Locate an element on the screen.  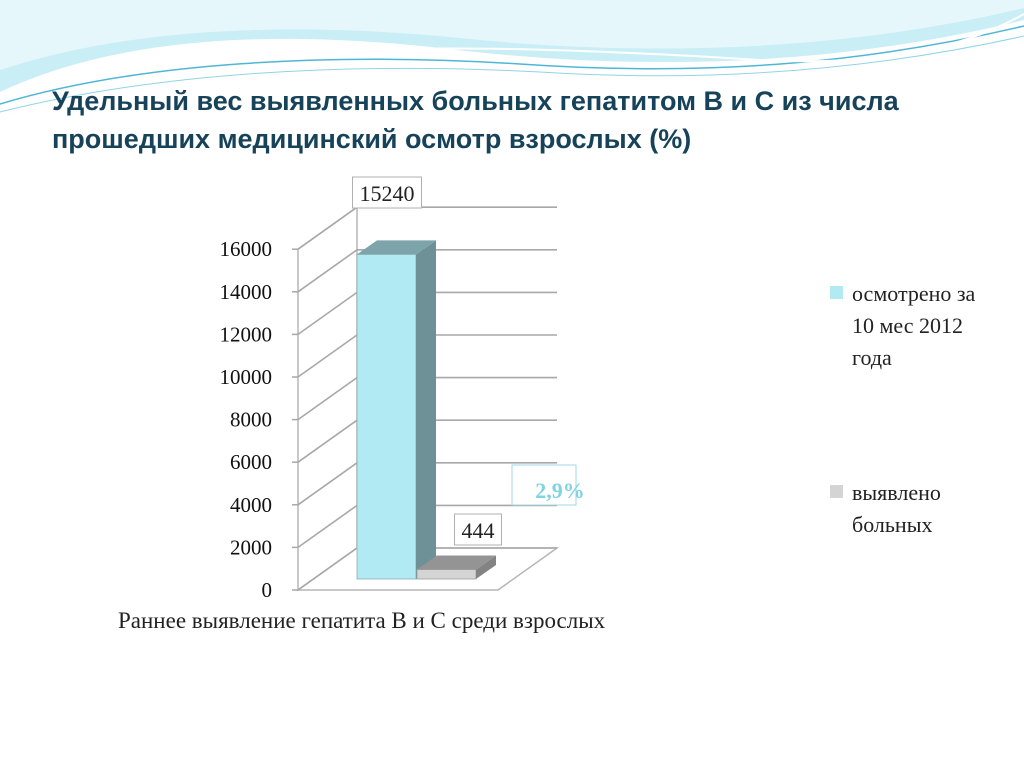
legend-label-series-1: осмотрено за 10 мес 2012 года is located at coordinates (914, 325).